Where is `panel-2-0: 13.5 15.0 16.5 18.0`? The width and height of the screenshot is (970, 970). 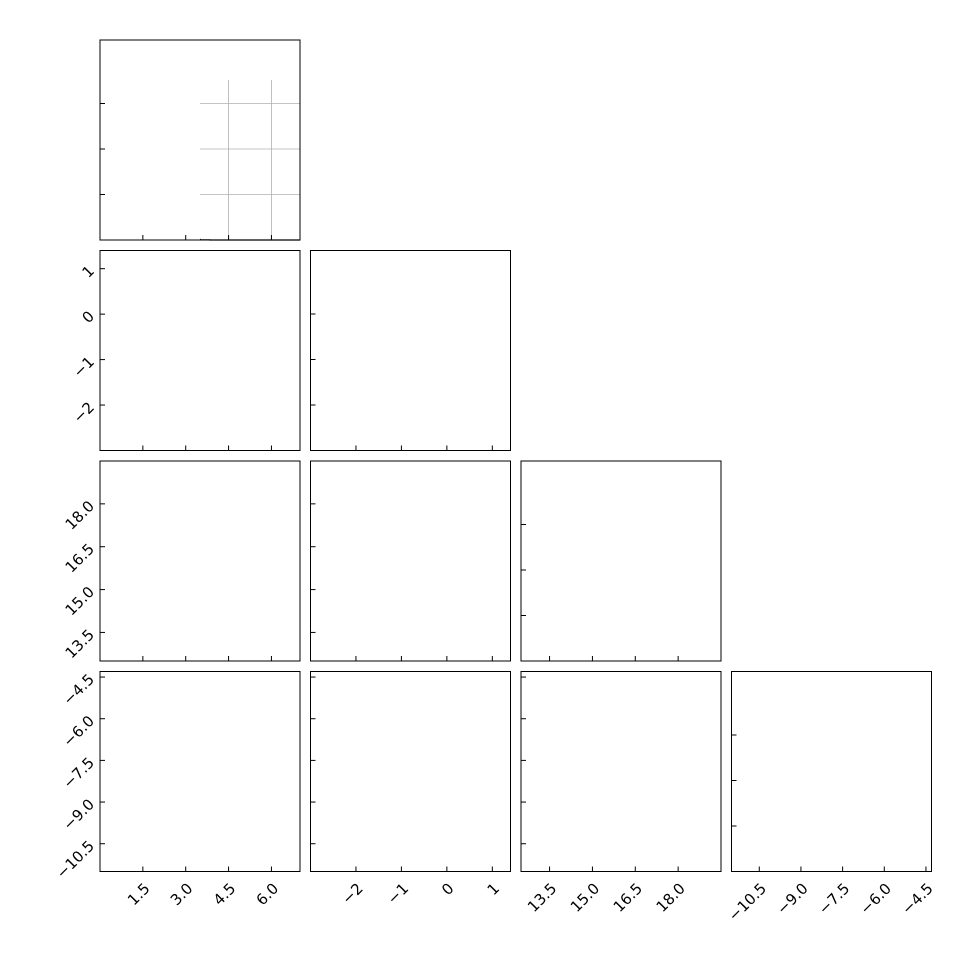
panel-2-0: 13.5 15.0 16.5 18.0 is located at coordinates (181, 564).